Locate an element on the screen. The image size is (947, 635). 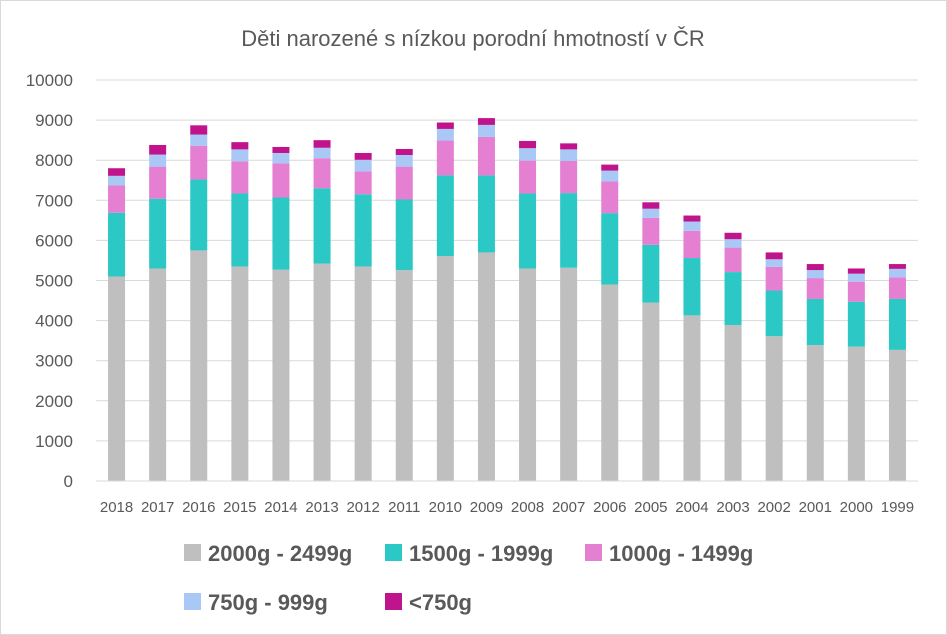
y-tick-label: 0 is located at coordinates (68, 481).